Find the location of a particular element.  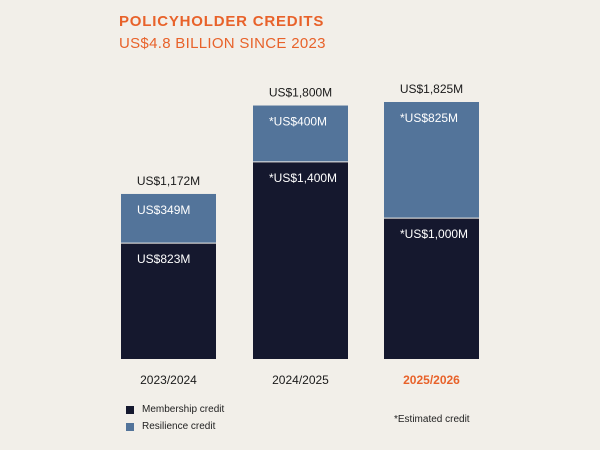

data-label-resilience-1: *US$400M is located at coordinates (298, 122).